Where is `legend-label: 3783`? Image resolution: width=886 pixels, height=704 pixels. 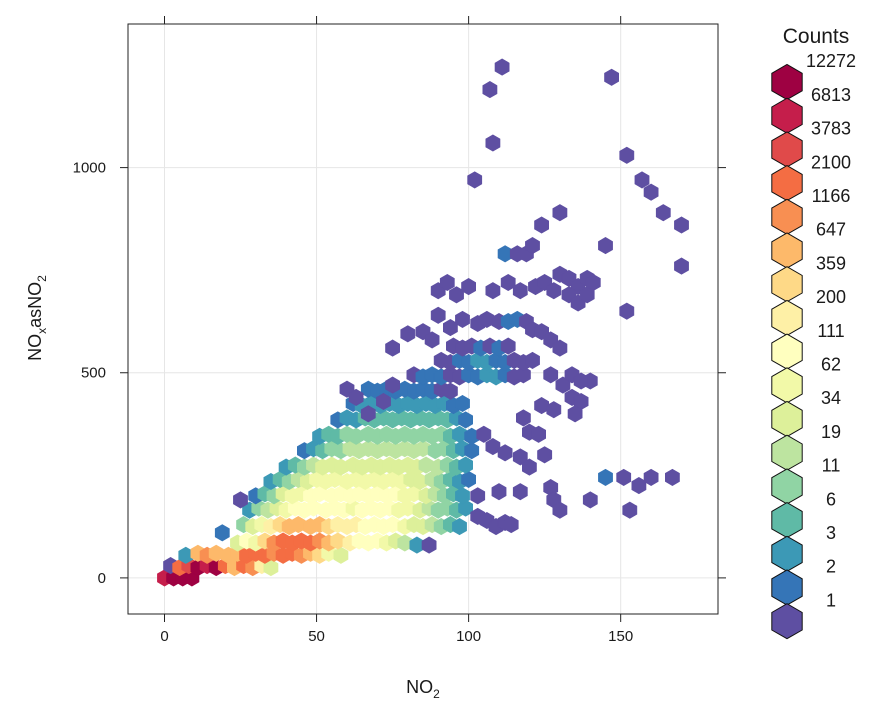 legend-label: 3783 is located at coordinates (831, 129).